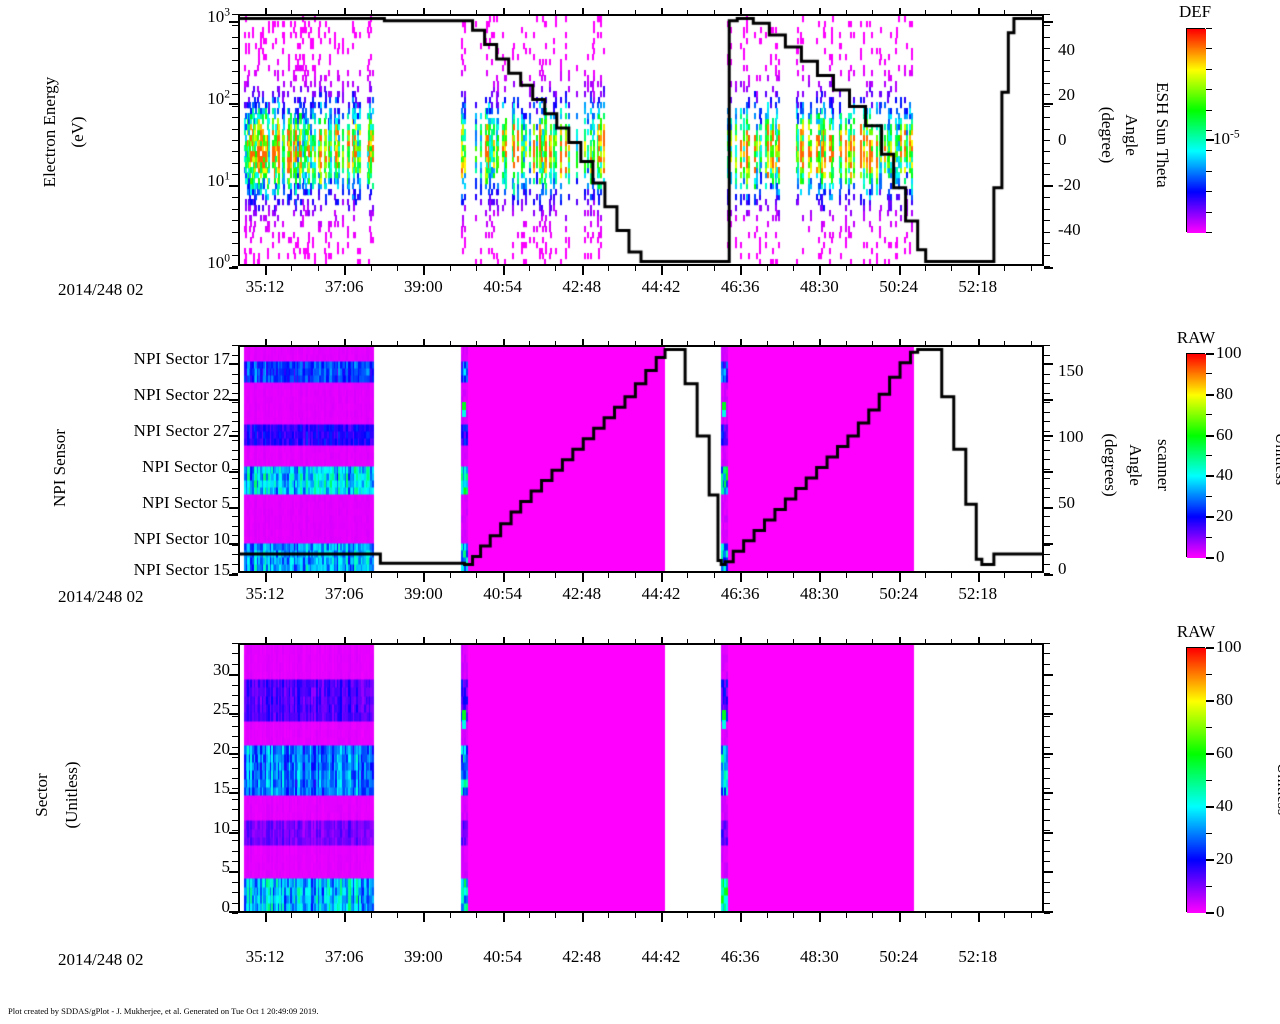  What do you see at coordinates (1226, 137) in the screenshot?
I see `panel1-colorbar-tick-1e-5: 10-5` at bounding box center [1226, 137].